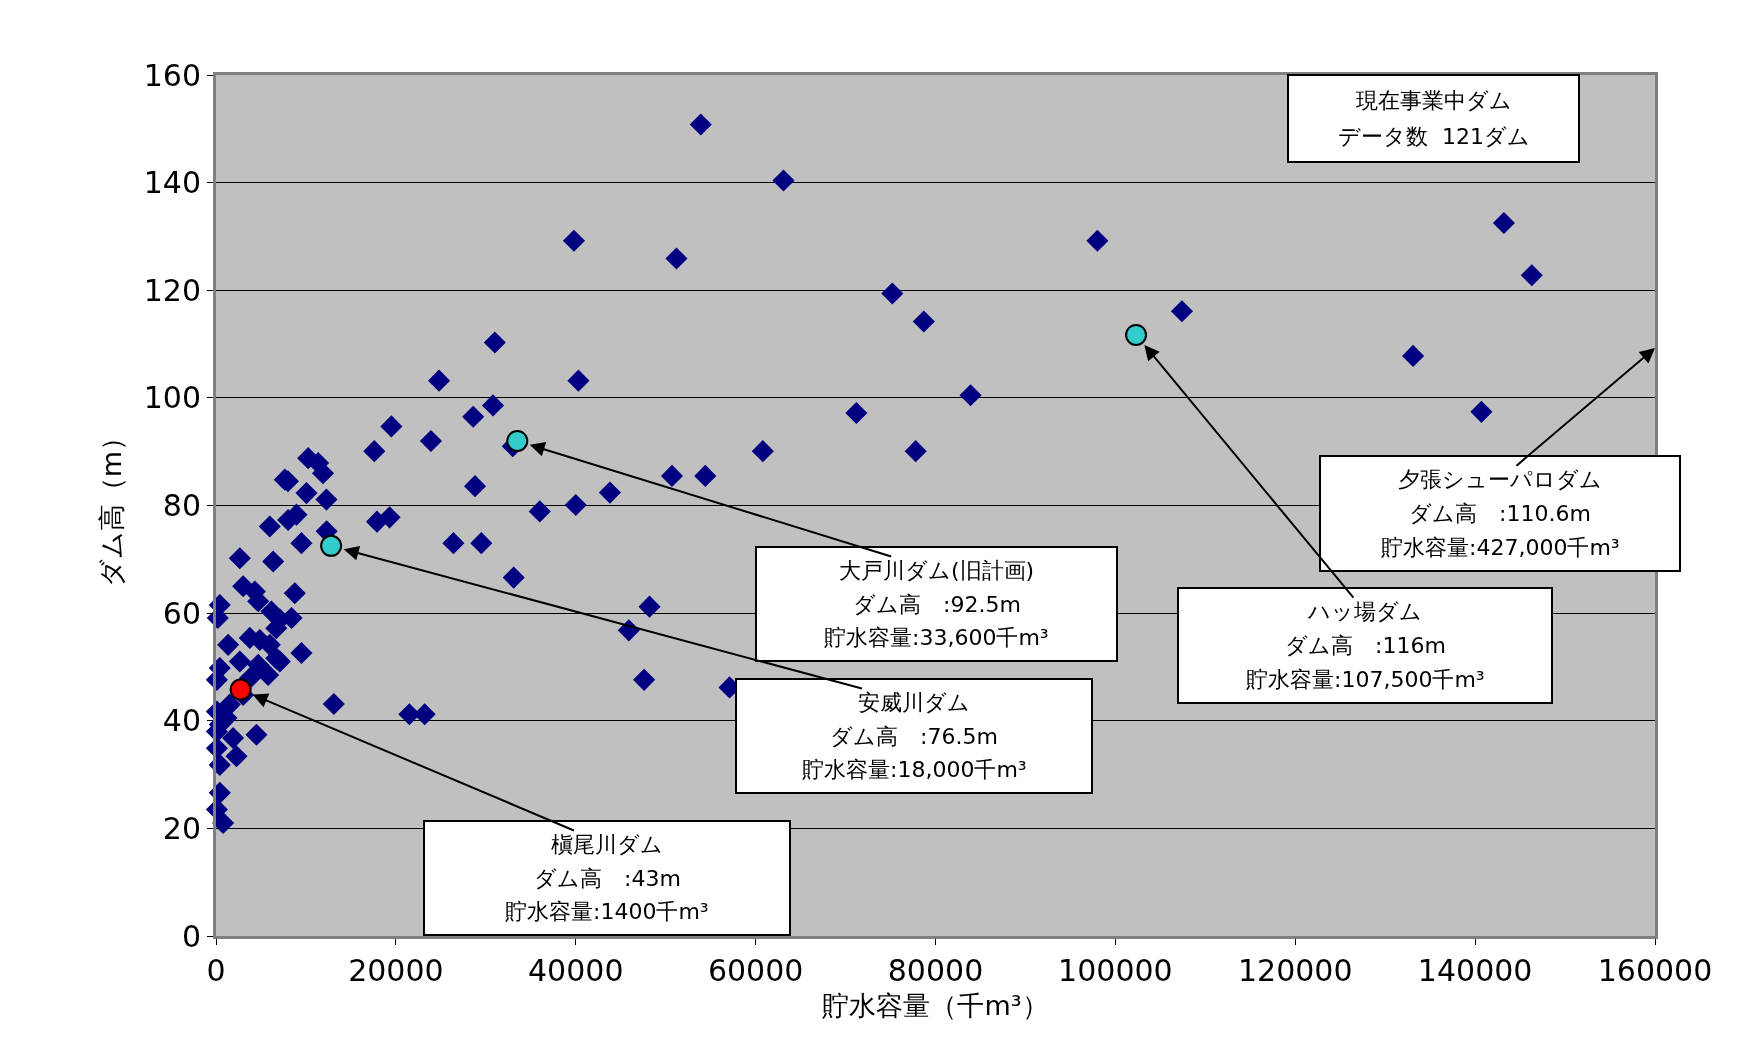 The image size is (1756, 1055). I want to click on annotation: 現在事業中ダム, so click(1434, 100).